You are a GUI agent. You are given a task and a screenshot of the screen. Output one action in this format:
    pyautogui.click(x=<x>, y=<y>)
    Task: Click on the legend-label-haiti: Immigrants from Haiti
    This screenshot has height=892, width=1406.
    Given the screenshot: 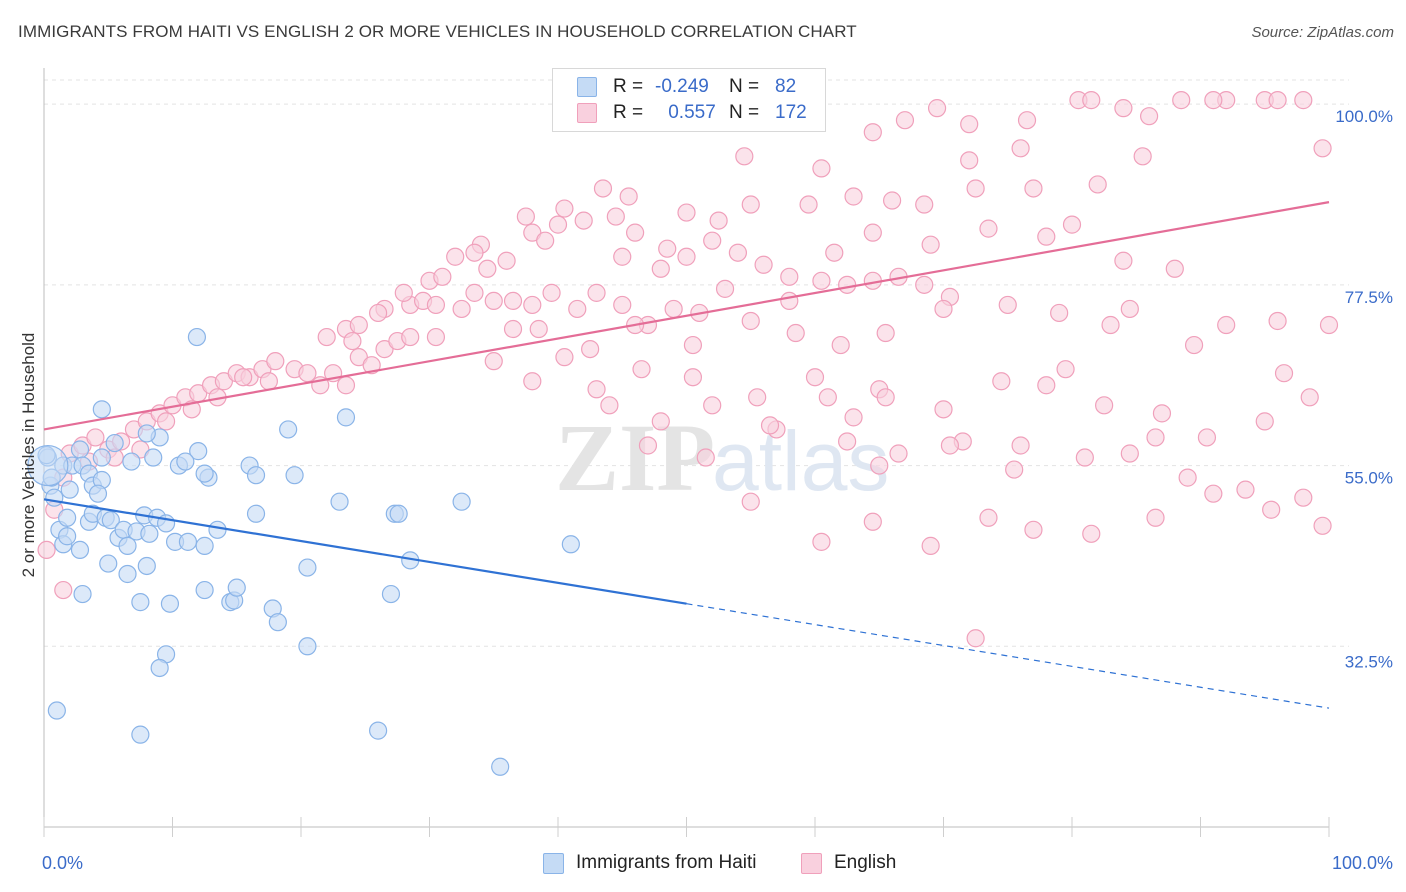 What is the action you would take?
    pyautogui.click(x=666, y=862)
    